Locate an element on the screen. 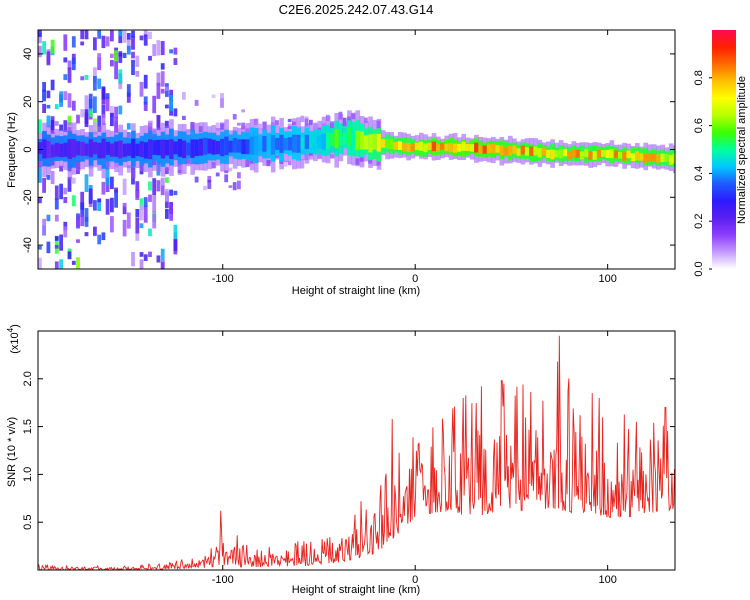 The height and width of the screenshot is (600, 750). spectrogram-y-tick-label: 20 is located at coordinates (28, 102).